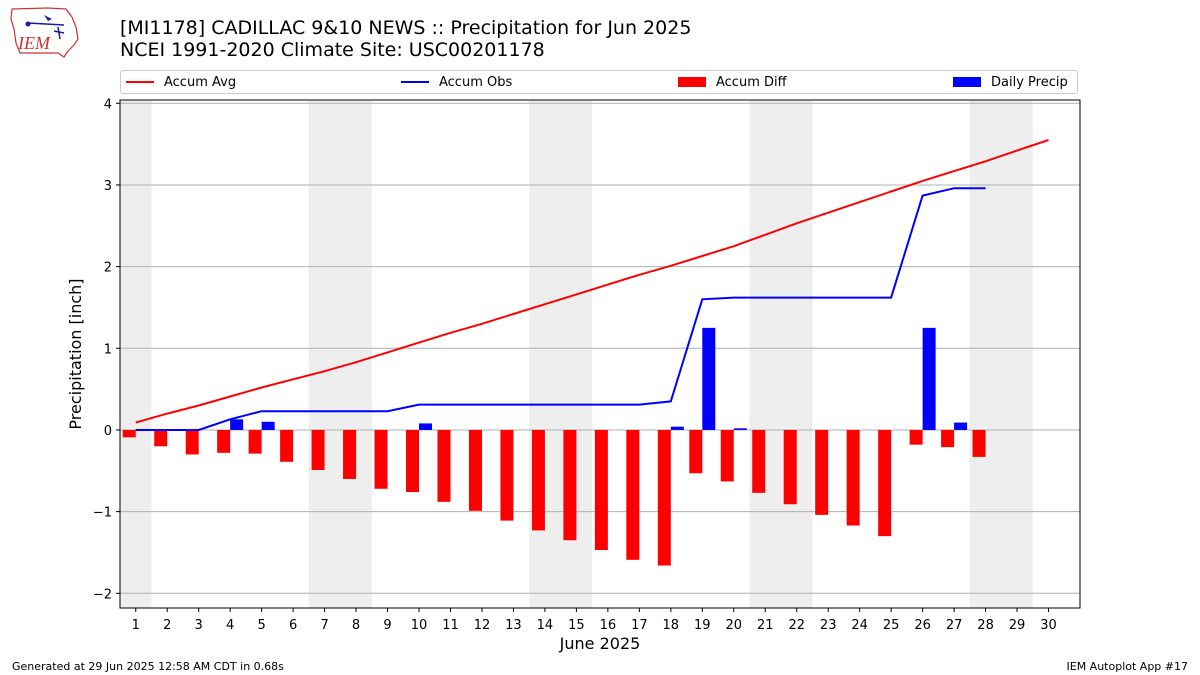 This screenshot has width=1200, height=675. What do you see at coordinates (513, 625) in the screenshot?
I see `xtick-label-13: 13` at bounding box center [513, 625].